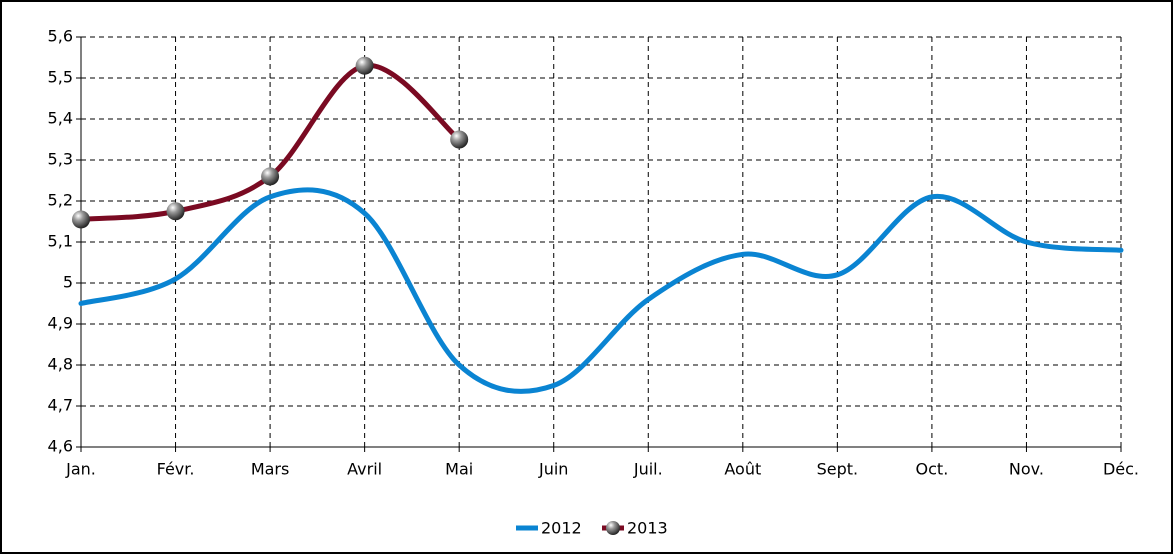 Image resolution: width=1173 pixels, height=554 pixels. What do you see at coordinates (648, 469) in the screenshot?
I see `x-tick-label: Juil.` at bounding box center [648, 469].